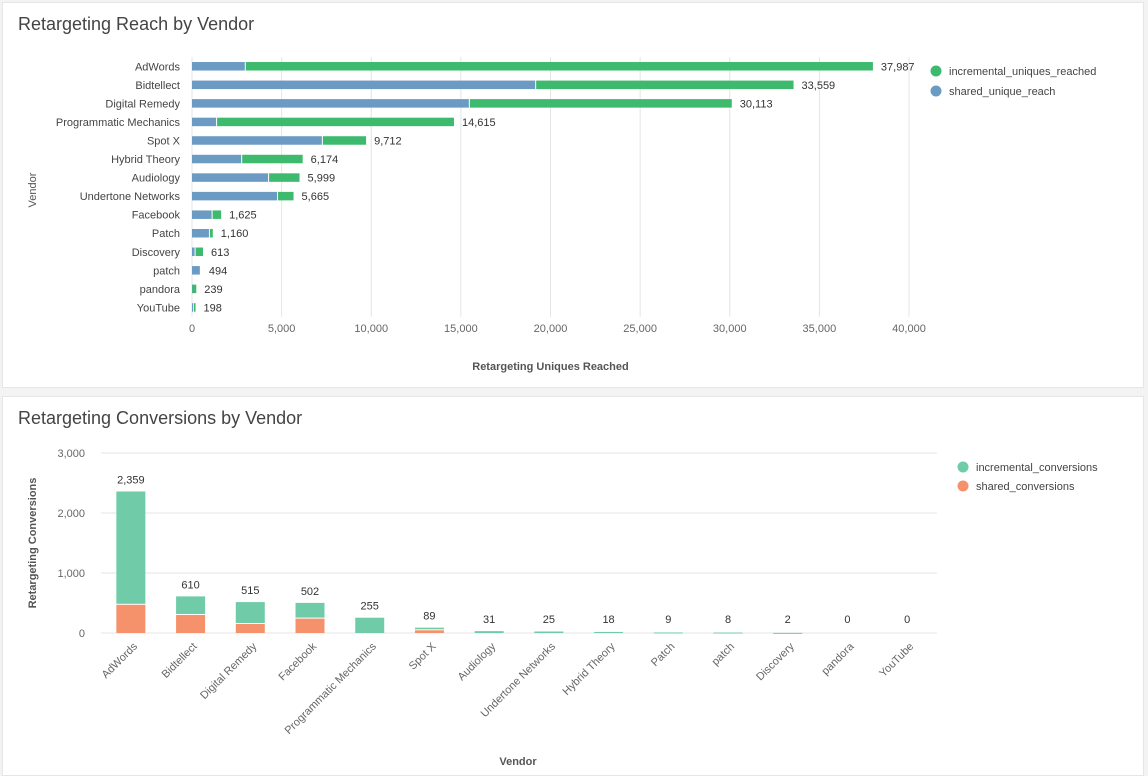 The width and height of the screenshot is (1148, 776). I want to click on x-tick-label: 10,000, so click(371, 329).